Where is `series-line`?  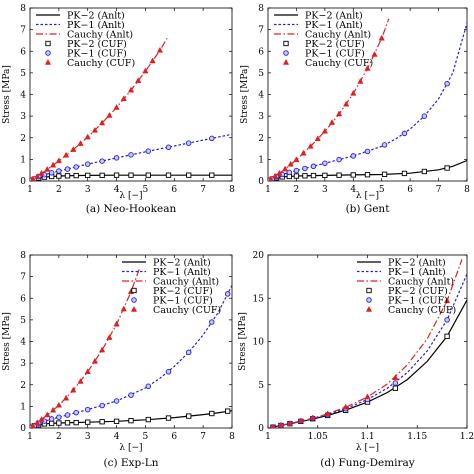
series-line is located at coordinates (131, 356).